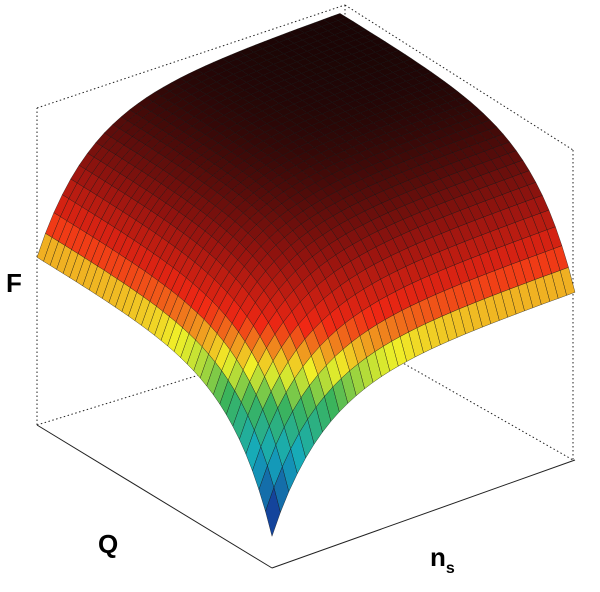 This screenshot has width=600, height=592. Describe the element at coordinates (438, 557) in the screenshot. I see `y-axis-label-main: n` at that location.